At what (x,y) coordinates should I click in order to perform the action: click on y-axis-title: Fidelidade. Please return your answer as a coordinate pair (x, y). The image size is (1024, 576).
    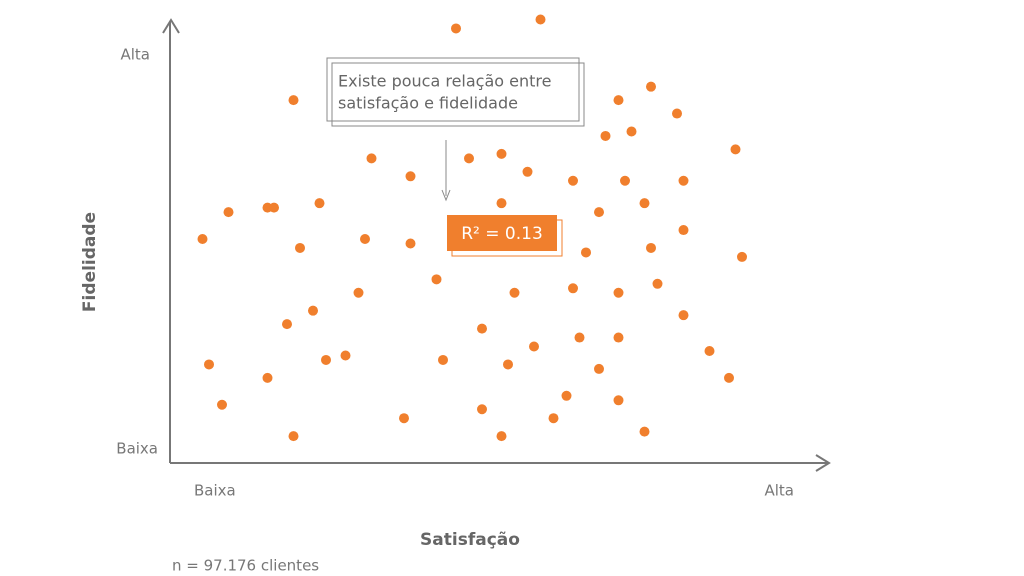
    Looking at the image, I should click on (90, 262).